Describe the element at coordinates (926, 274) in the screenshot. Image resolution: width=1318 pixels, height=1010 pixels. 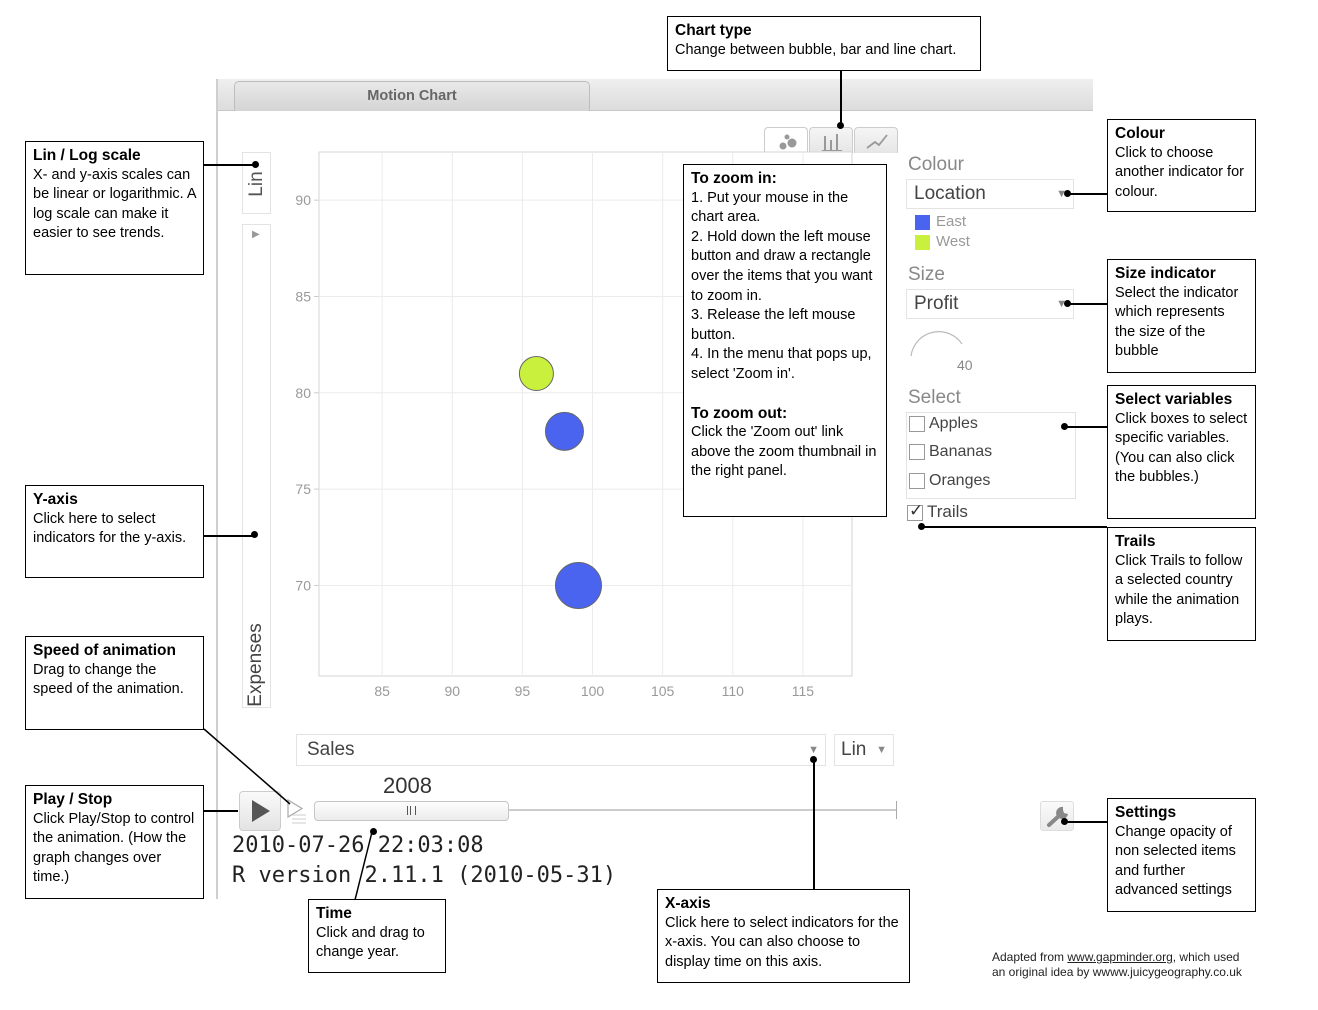
I see `size-heading: Size` at that location.